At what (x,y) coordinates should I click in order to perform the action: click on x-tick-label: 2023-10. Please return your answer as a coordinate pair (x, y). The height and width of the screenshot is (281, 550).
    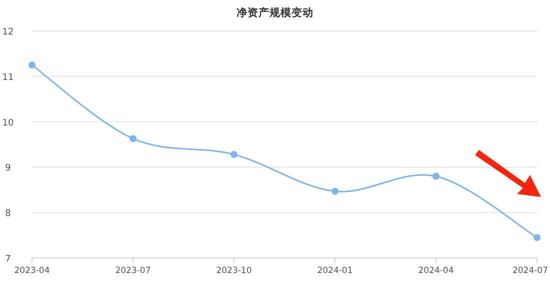
    Looking at the image, I should click on (234, 271).